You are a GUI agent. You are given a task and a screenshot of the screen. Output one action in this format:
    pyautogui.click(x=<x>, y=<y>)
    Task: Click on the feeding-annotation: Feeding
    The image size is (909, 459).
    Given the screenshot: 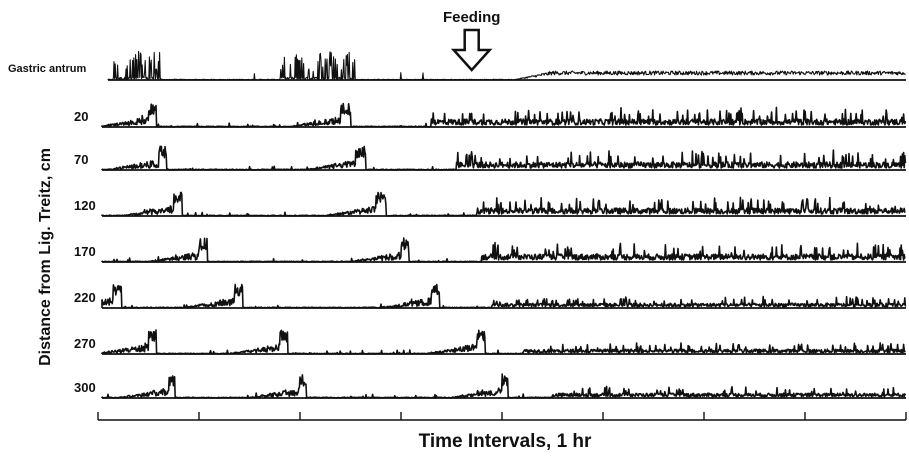 What is the action you would take?
    pyautogui.click(x=472, y=40)
    